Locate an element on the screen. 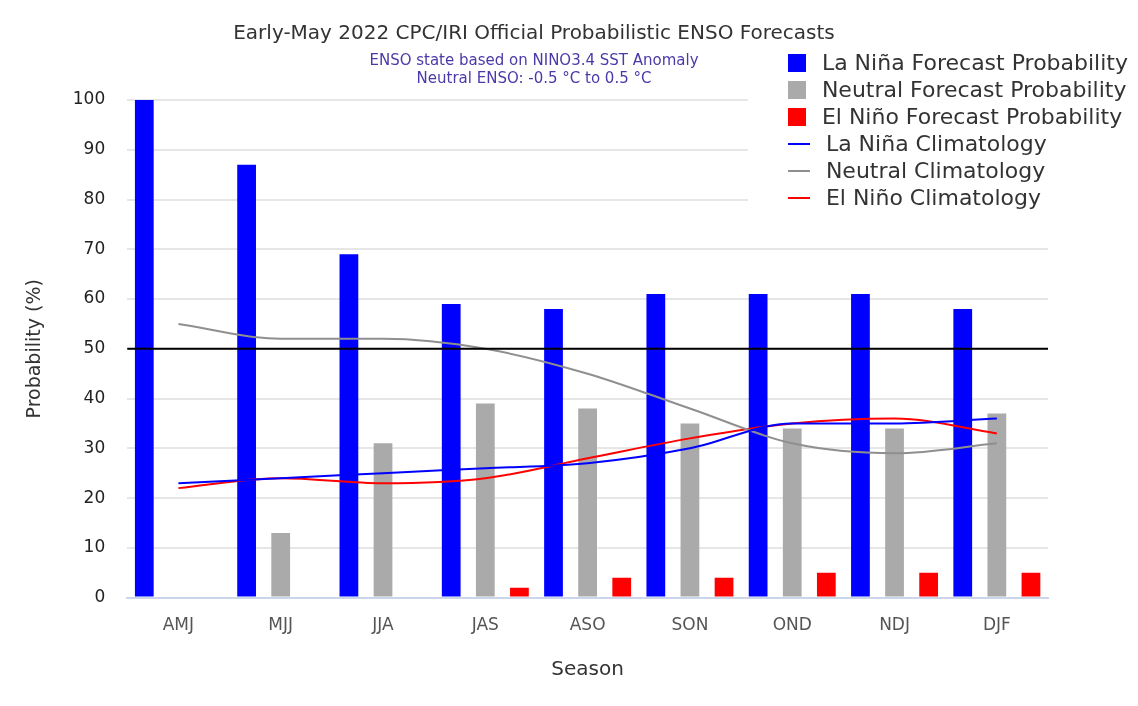 Image resolution: width=1138 pixels, height=706 pixels. x-tick-label: ASO is located at coordinates (587, 624).